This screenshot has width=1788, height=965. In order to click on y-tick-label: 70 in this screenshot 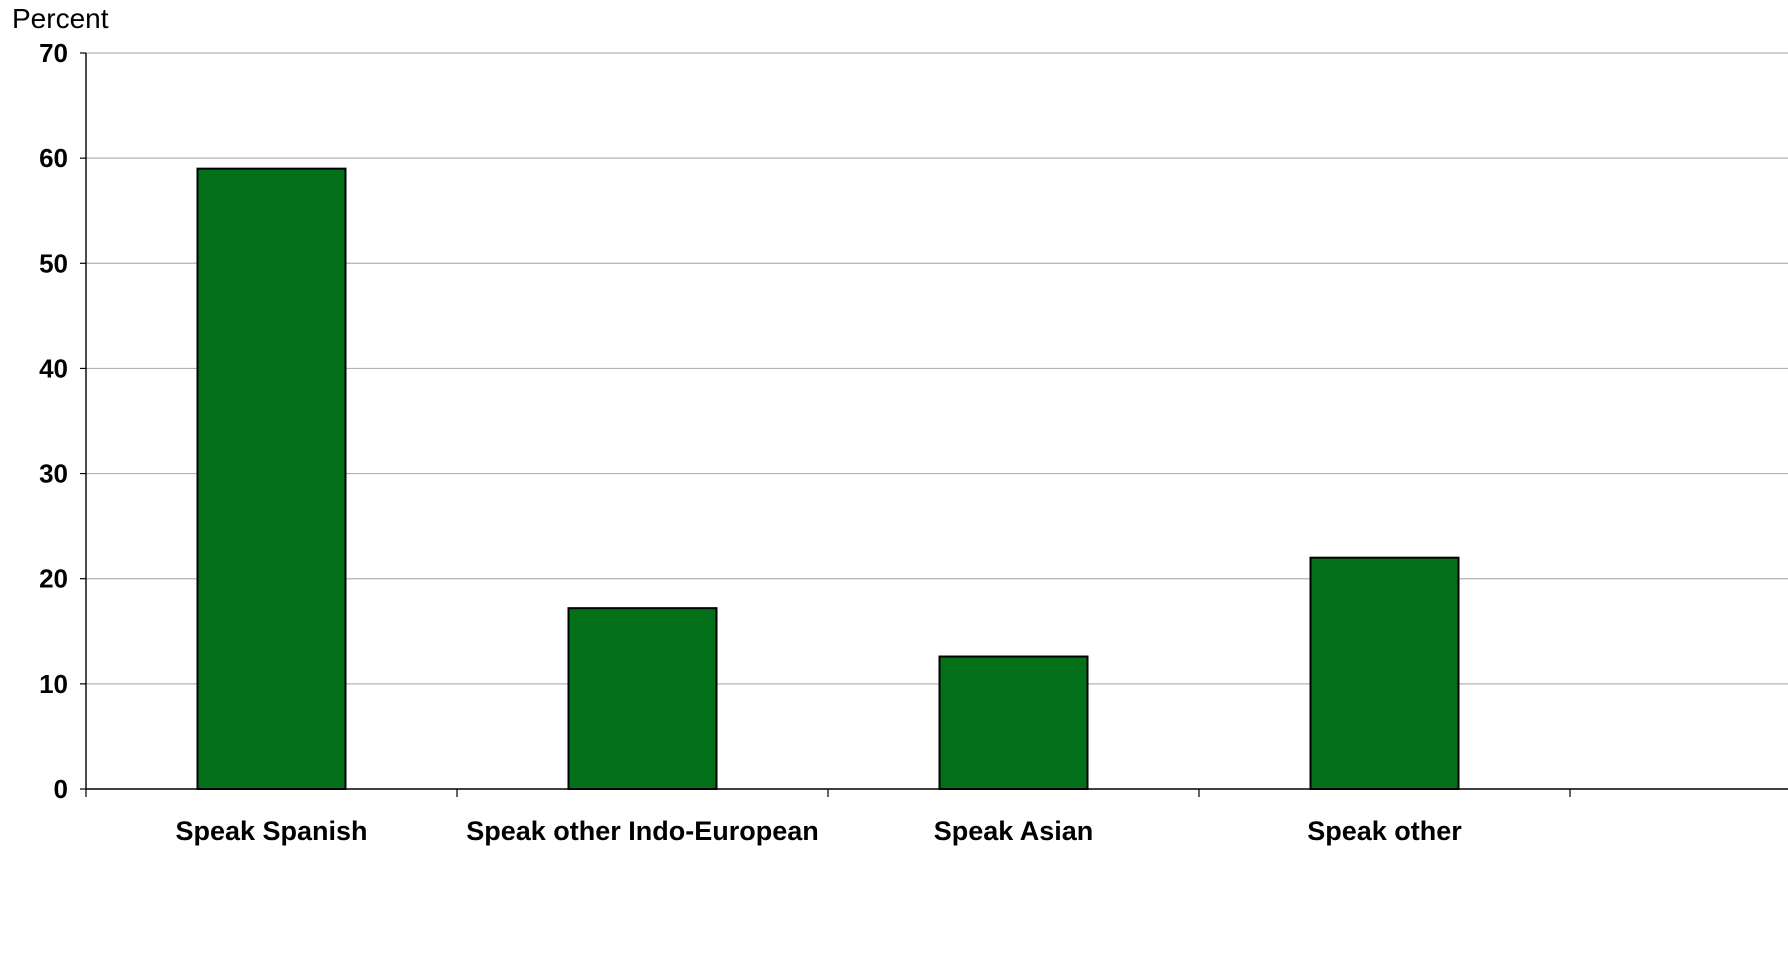, I will do `click(53, 53)`.